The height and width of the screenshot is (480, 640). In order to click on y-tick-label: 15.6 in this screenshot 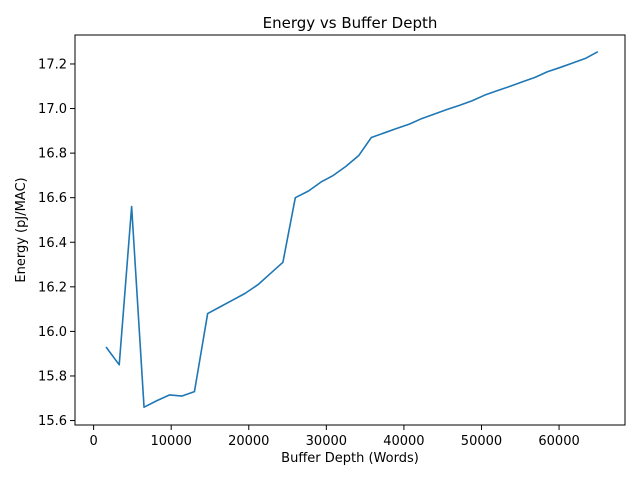, I will do `click(52, 421)`.